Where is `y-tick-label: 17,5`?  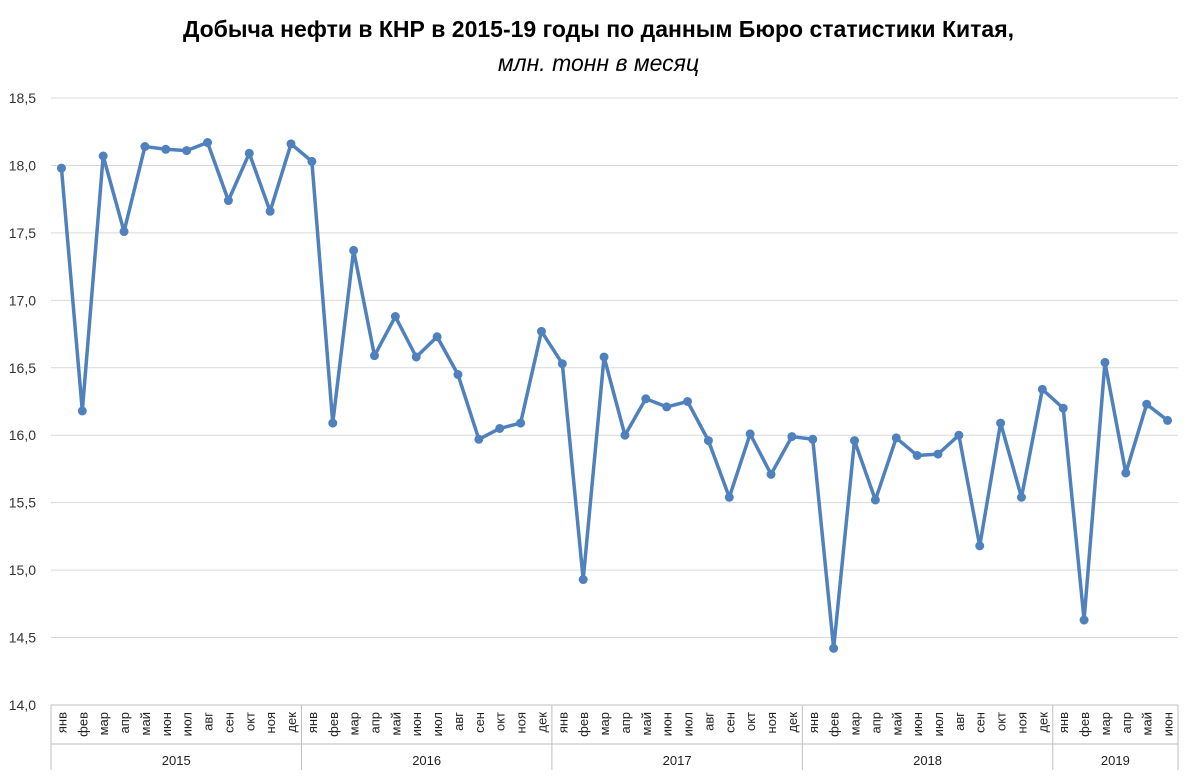
y-tick-label: 17,5 is located at coordinates (22, 233).